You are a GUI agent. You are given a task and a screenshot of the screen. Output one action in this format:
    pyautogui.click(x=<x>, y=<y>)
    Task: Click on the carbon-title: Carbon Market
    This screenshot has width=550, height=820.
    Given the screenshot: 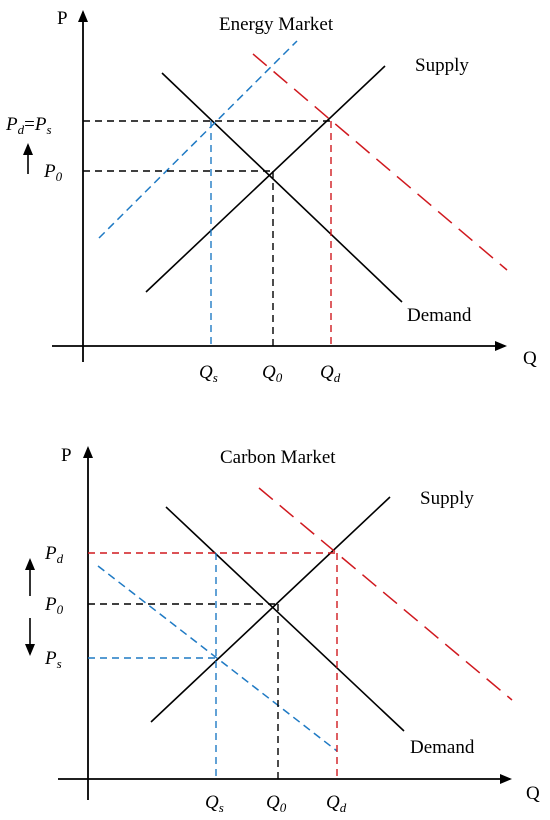 What is the action you would take?
    pyautogui.click(x=278, y=457)
    